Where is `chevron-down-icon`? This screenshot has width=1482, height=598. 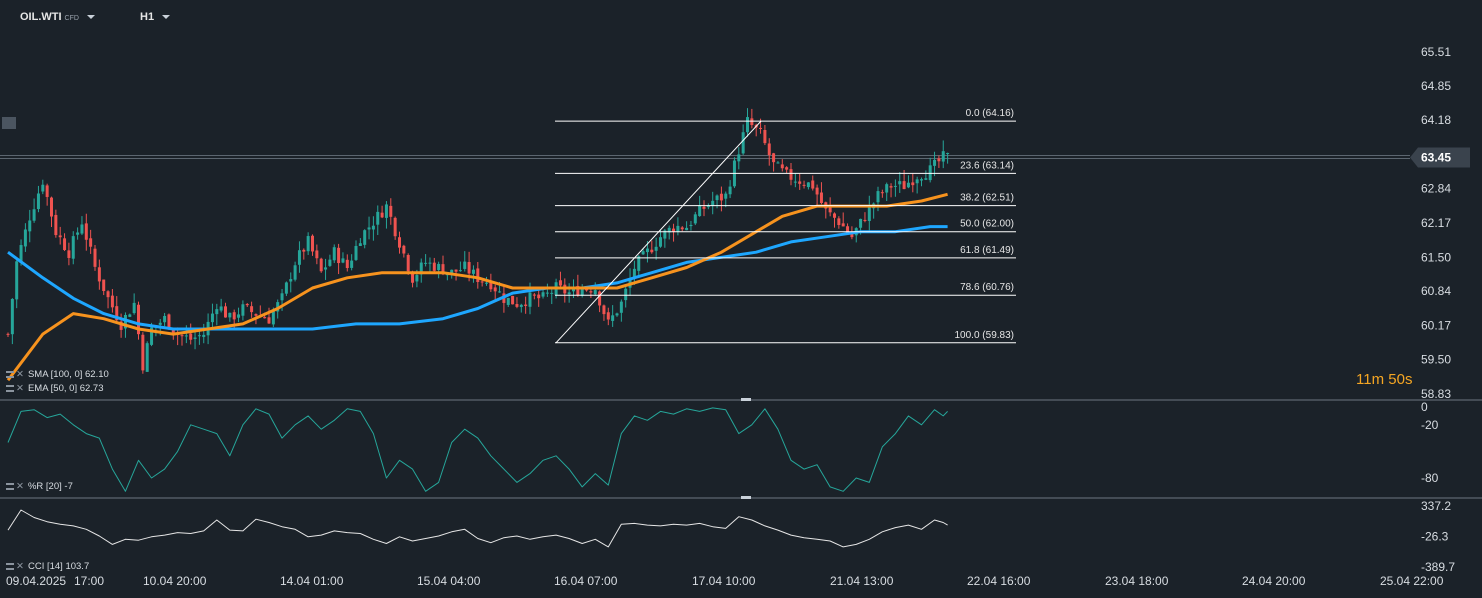 chevron-down-icon is located at coordinates (90, 17).